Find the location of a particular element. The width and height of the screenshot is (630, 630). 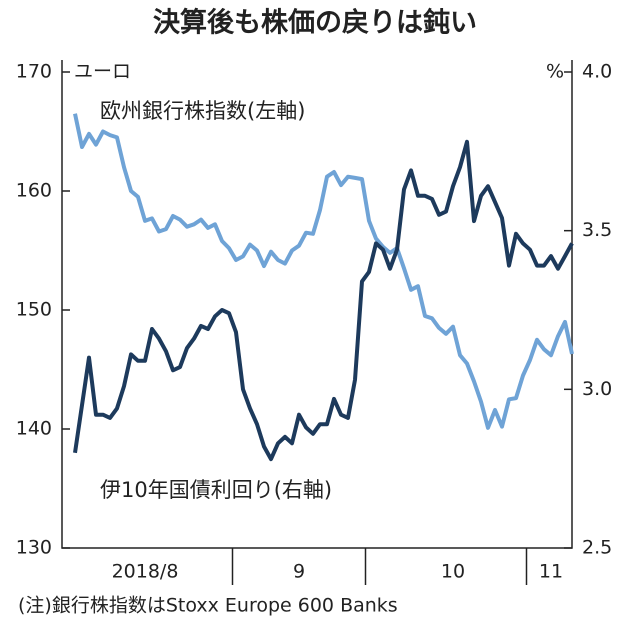

y-tick-label: 170 is located at coordinates (34, 72).